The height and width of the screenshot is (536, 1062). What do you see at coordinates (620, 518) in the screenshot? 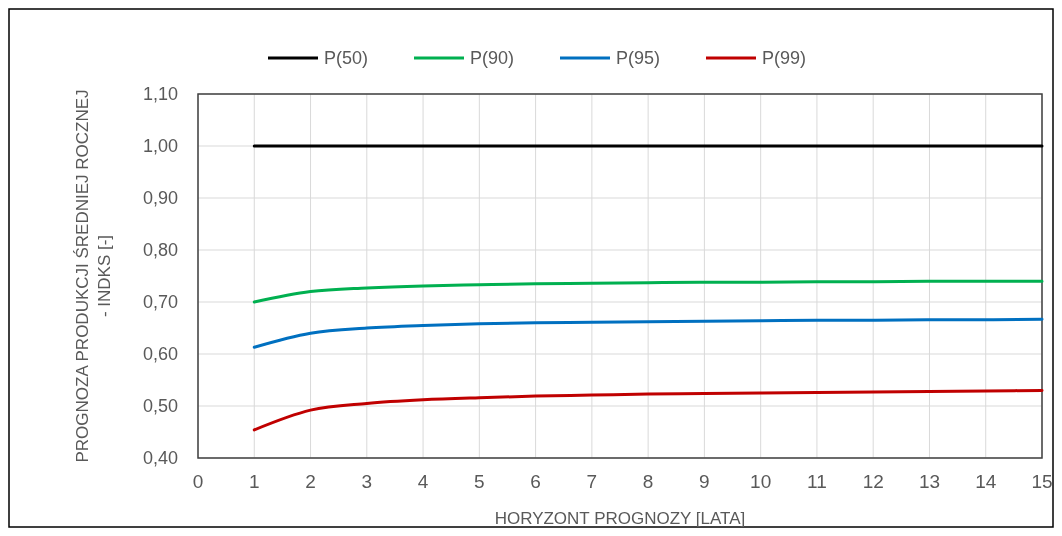
I see `x-axis-title: HORYZONT PROGNOZY [LATA]` at bounding box center [620, 518].